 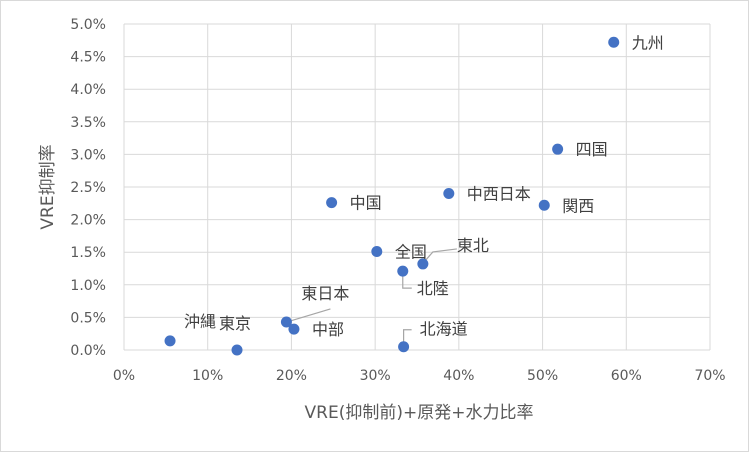 I want to click on y-tick-label: 4.0%, so click(x=88, y=90).